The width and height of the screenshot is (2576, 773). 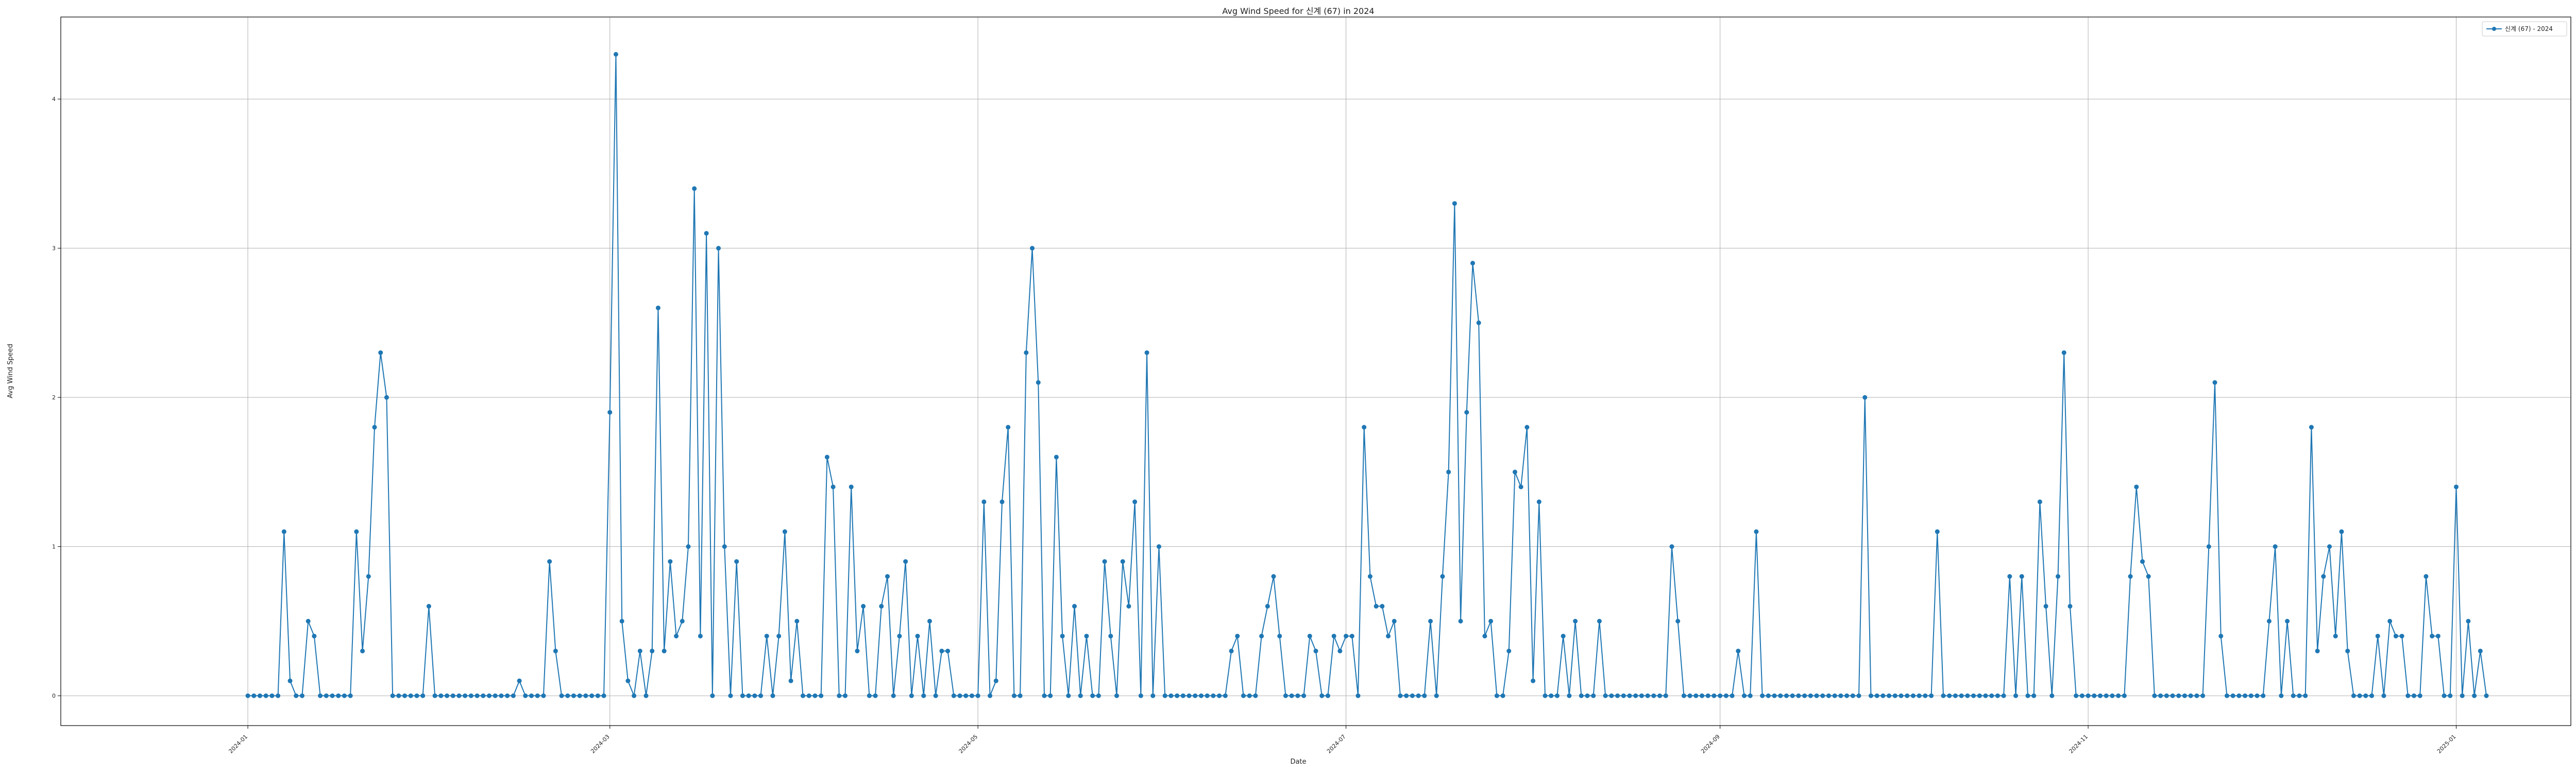 What do you see at coordinates (56, 397) in the screenshot?
I see `y-axis-ticks: 0 1 2 3 4` at bounding box center [56, 397].